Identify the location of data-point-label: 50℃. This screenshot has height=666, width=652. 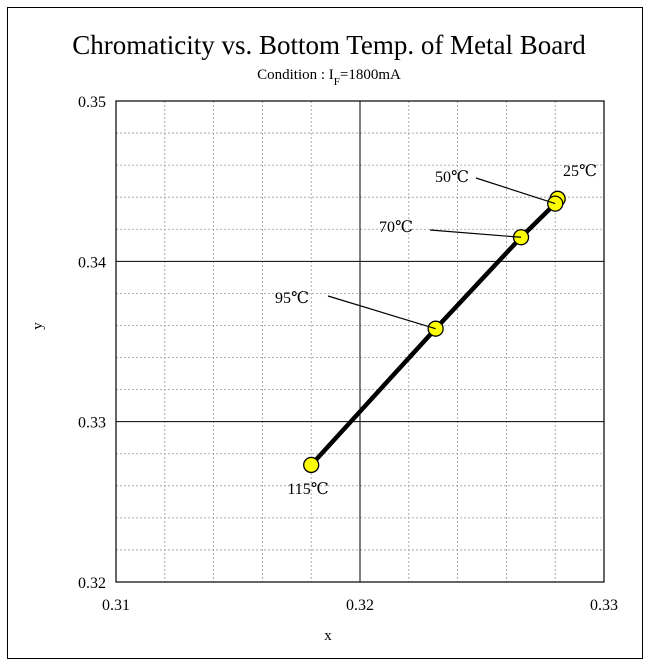
(452, 177).